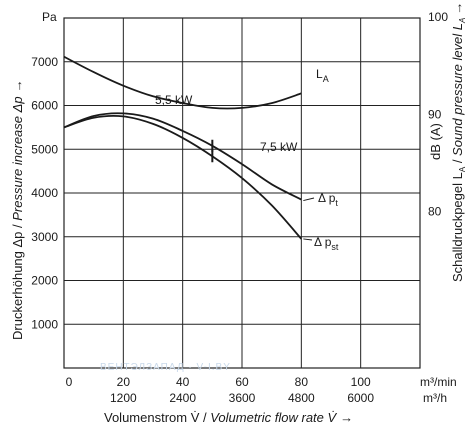 The width and height of the screenshot is (474, 430). Describe the element at coordinates (124, 382) in the screenshot. I see `x-tick-label-min: 20` at that location.